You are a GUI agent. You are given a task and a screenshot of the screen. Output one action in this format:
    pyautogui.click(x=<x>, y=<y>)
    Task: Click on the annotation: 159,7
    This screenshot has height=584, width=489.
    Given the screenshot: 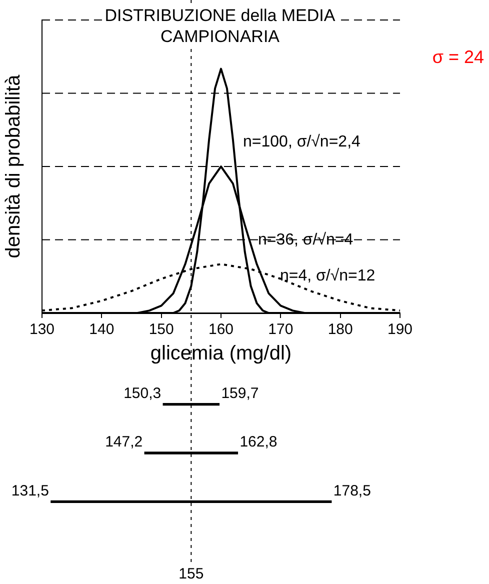 What is the action you would take?
    pyautogui.click(x=240, y=393)
    